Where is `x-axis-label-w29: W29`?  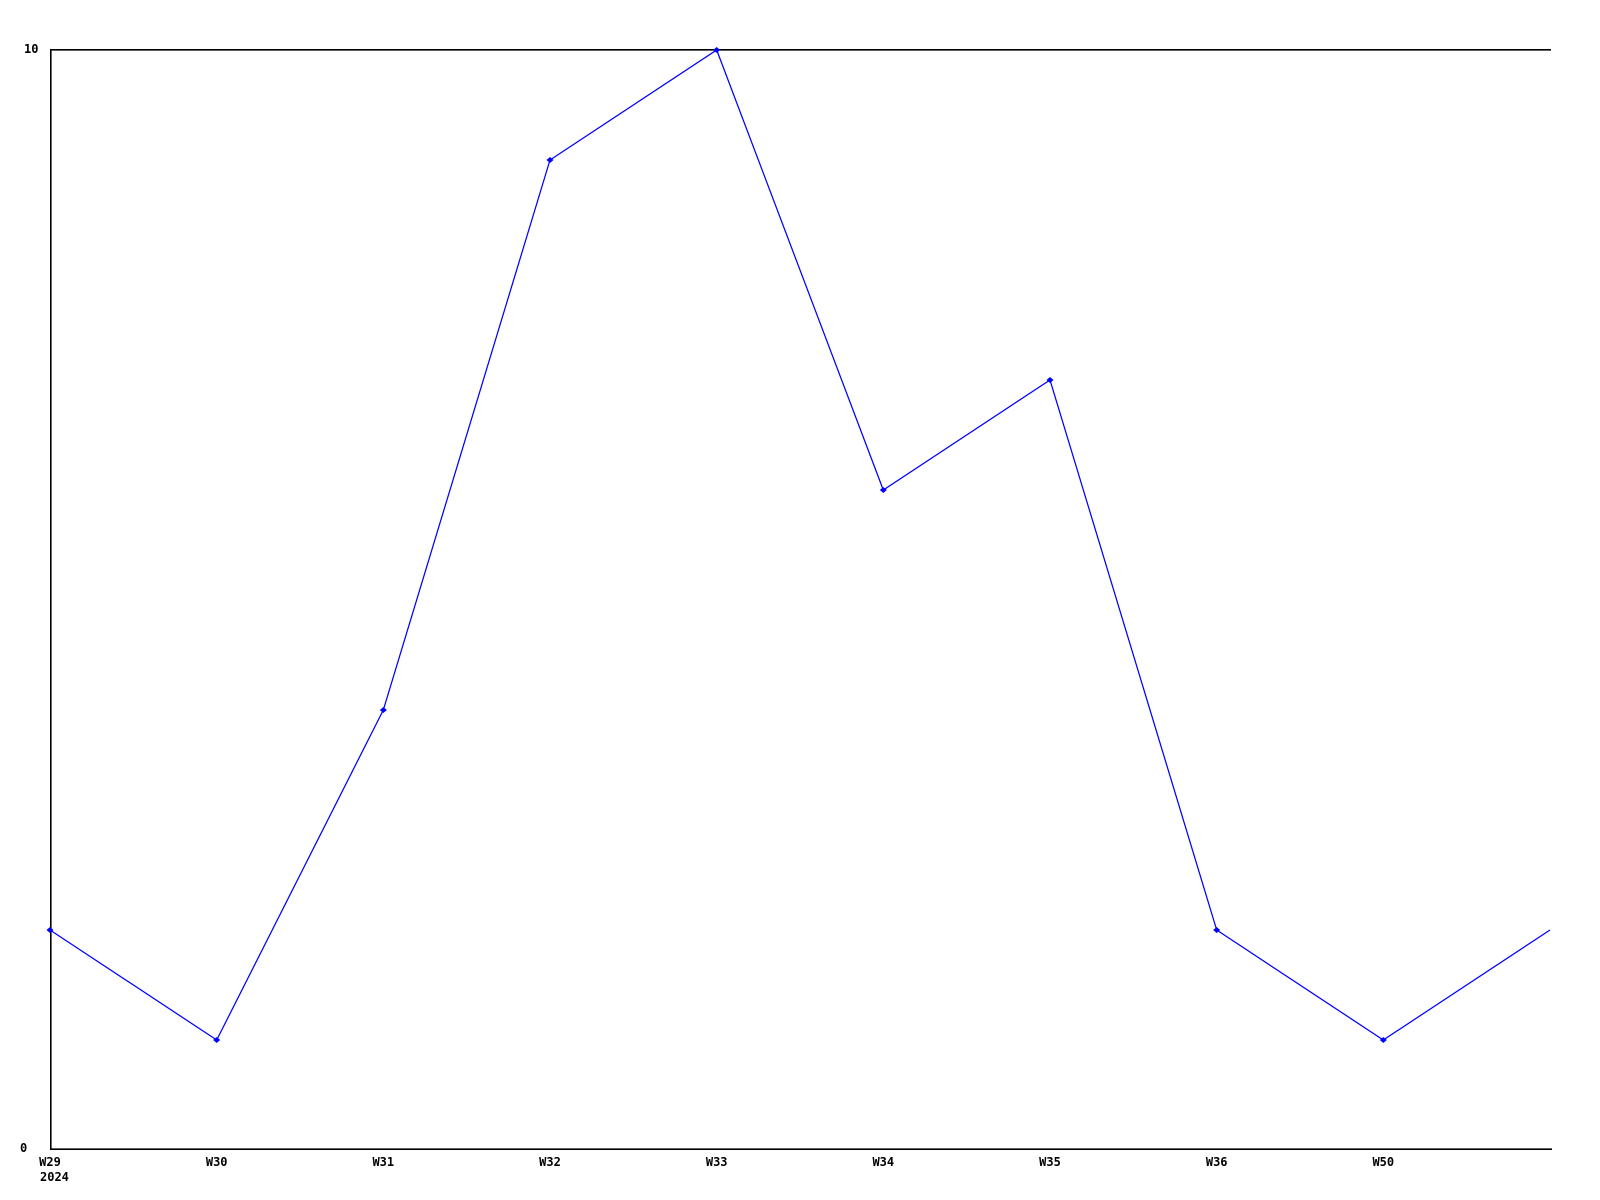 x-axis-label-w29: W29 is located at coordinates (50, 1162).